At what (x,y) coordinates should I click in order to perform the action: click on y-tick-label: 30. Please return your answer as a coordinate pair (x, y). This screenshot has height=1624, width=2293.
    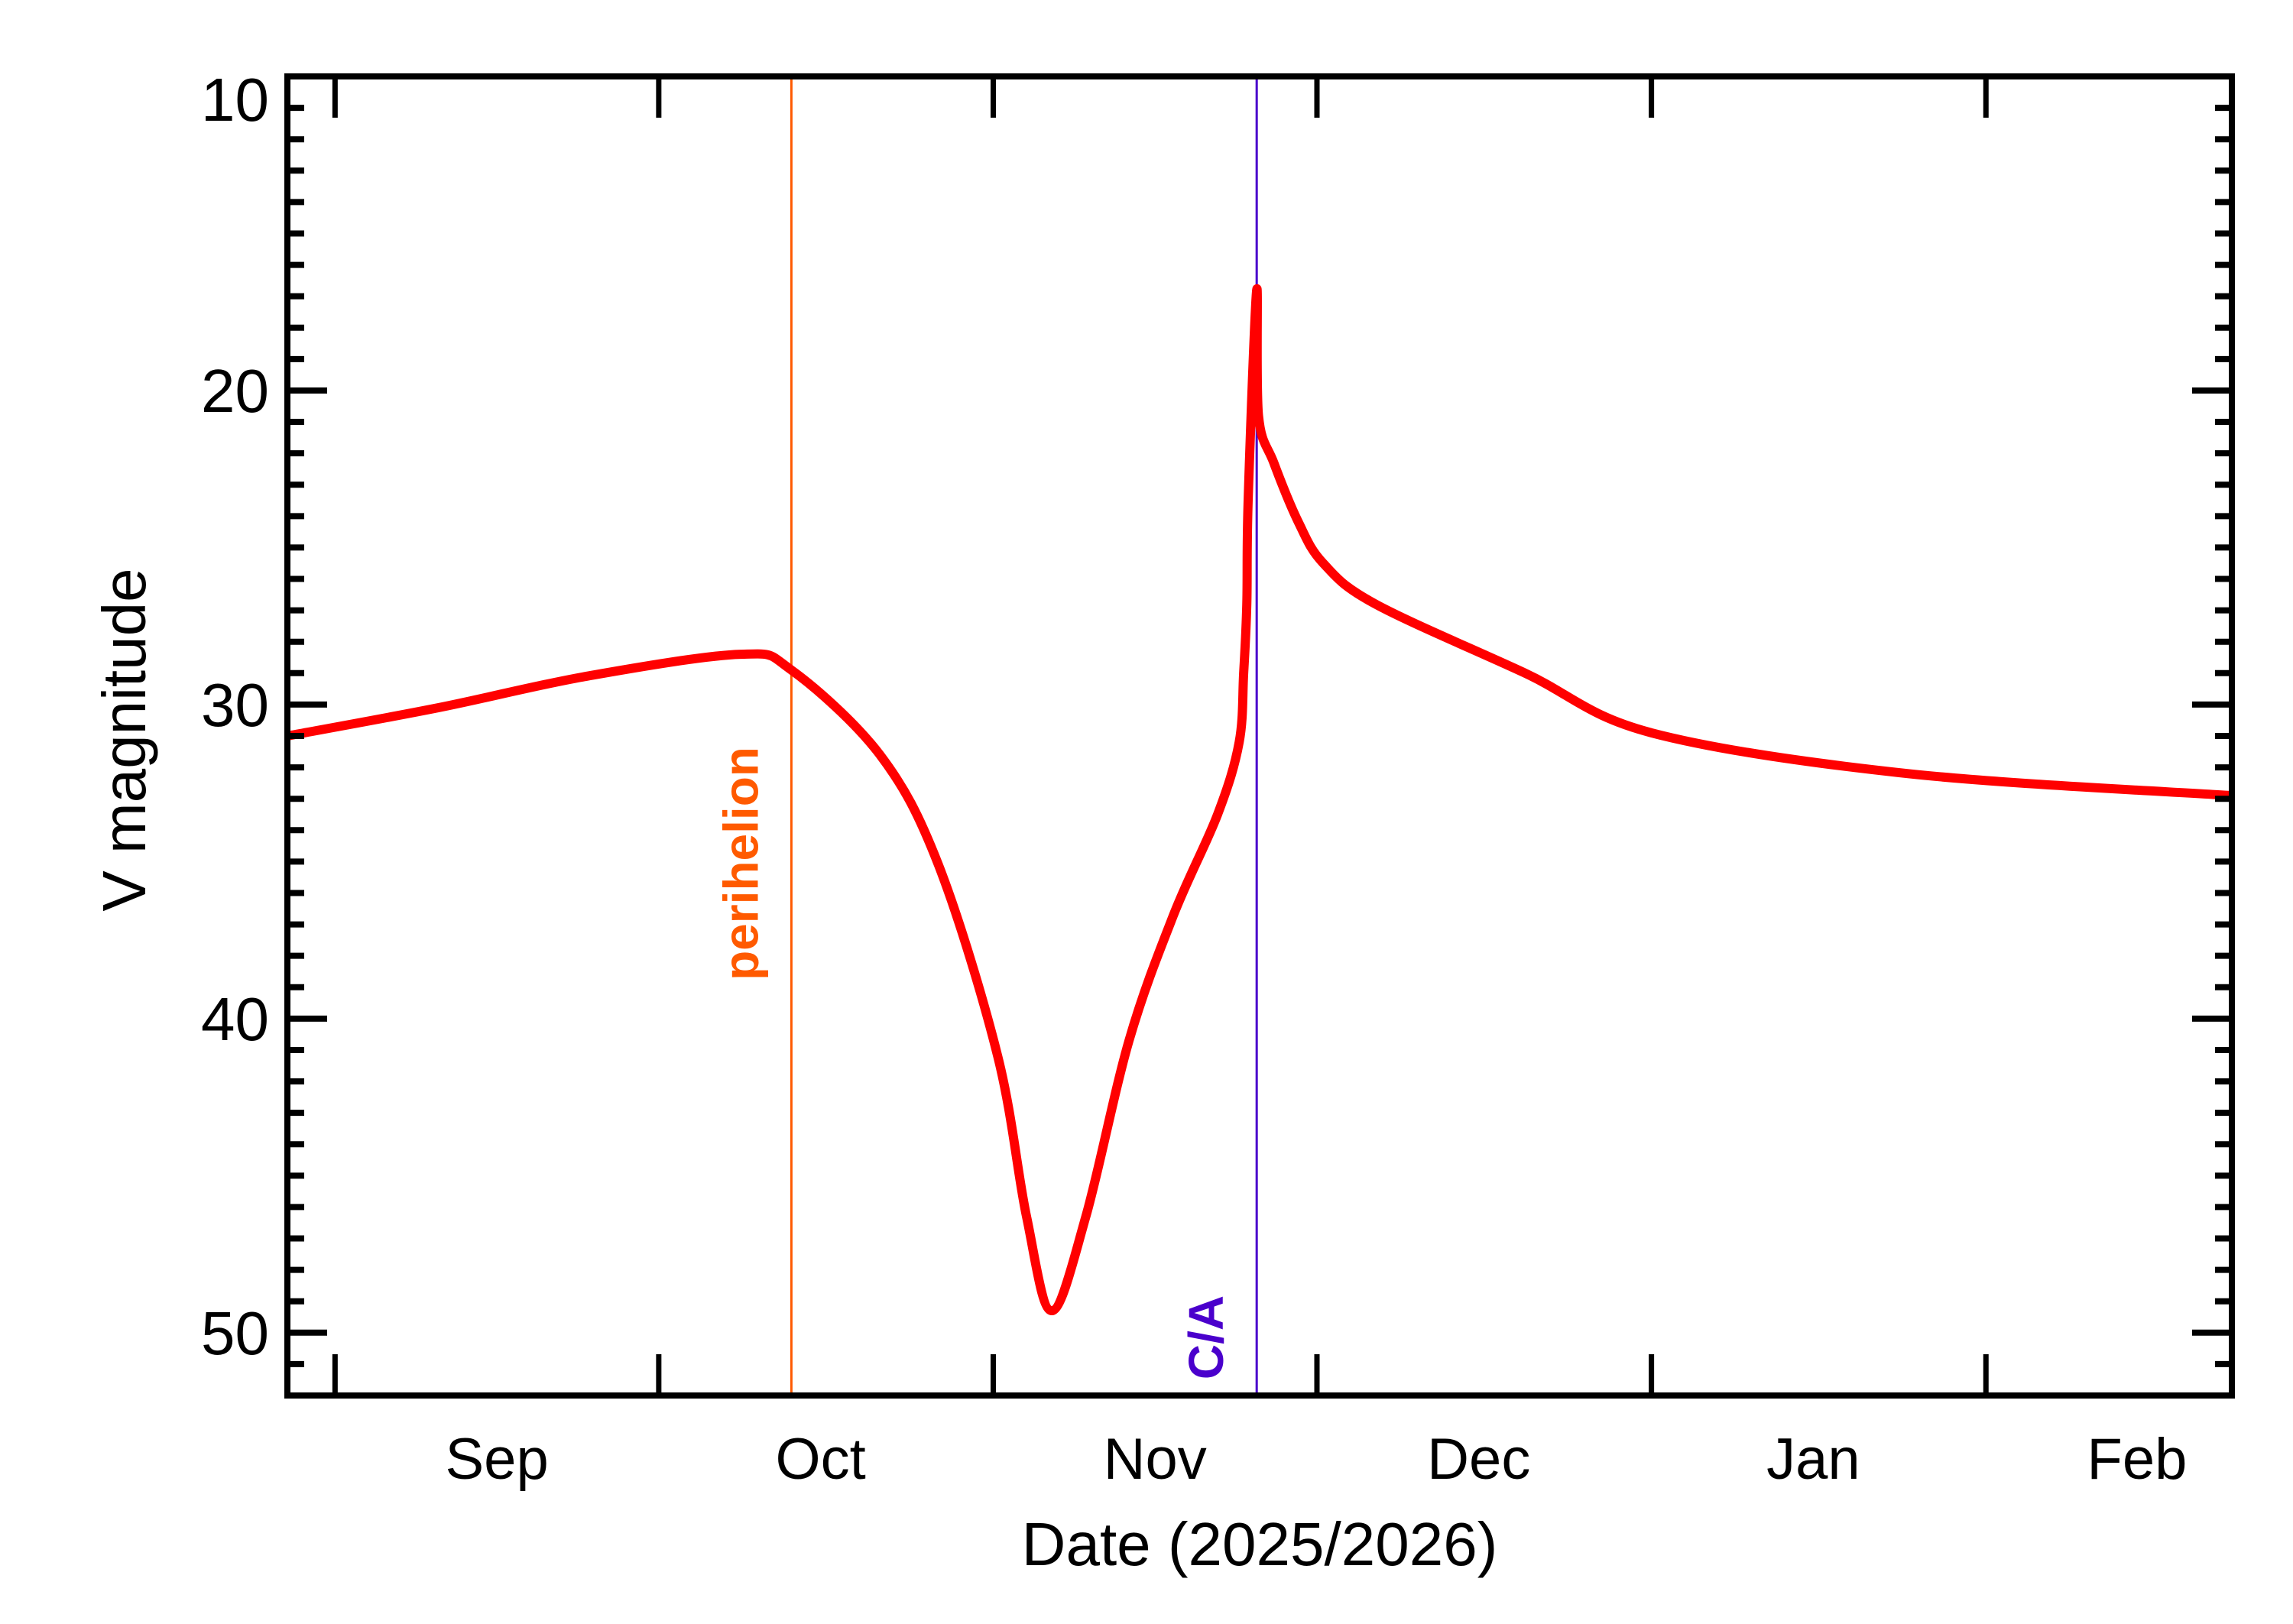
    Looking at the image, I should click on (235, 705).